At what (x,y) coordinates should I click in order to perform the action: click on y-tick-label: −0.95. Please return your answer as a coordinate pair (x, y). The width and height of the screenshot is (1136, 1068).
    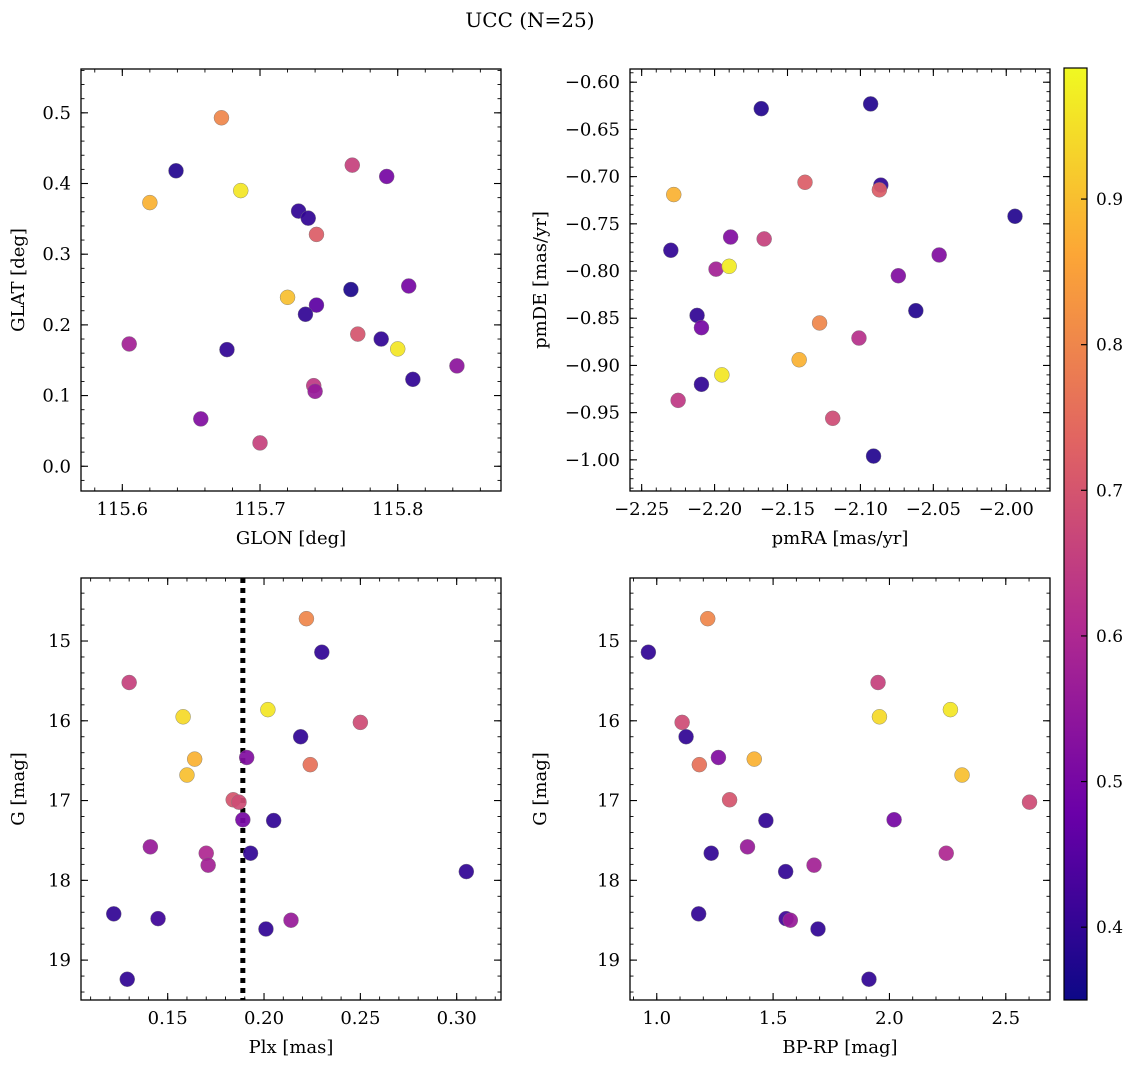
    Looking at the image, I should click on (592, 413).